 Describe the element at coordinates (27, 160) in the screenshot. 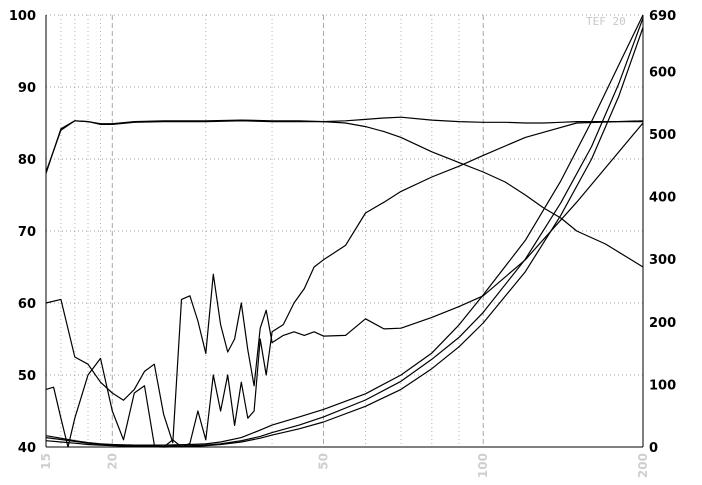

I see `left-tick-label: 80` at that location.